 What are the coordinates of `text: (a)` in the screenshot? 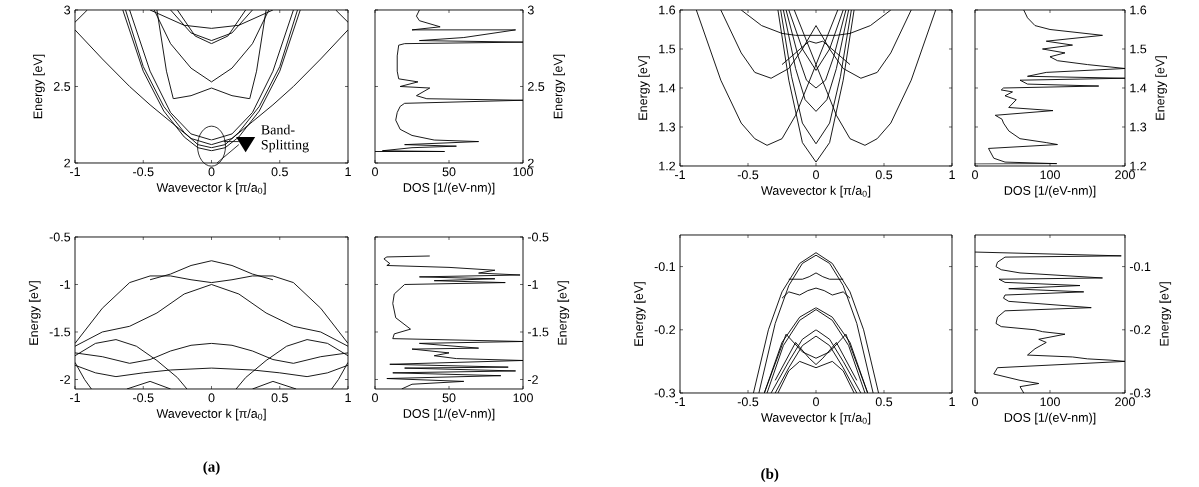 It's located at (211, 468).